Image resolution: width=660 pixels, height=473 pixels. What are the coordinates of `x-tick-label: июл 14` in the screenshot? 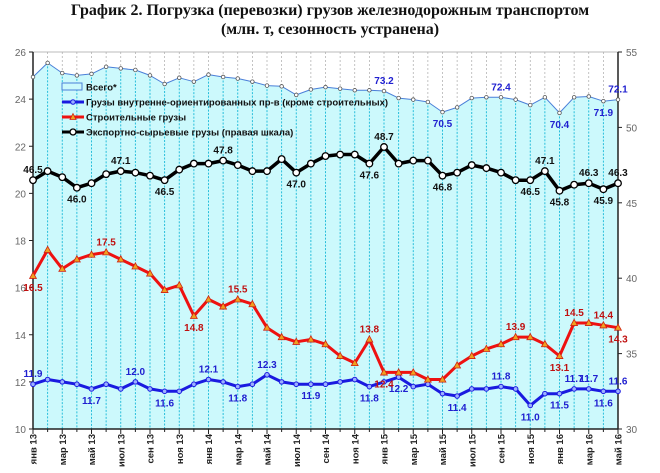 It's located at (297, 450).